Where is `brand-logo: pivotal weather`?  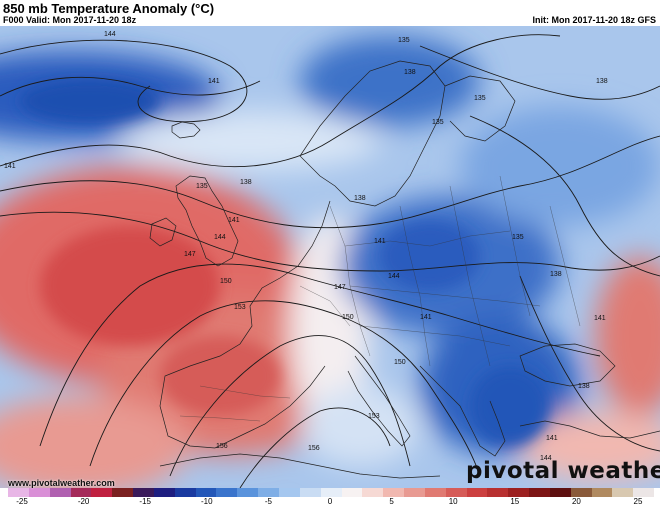 brand-logo: pivotal weather is located at coordinates (563, 471).